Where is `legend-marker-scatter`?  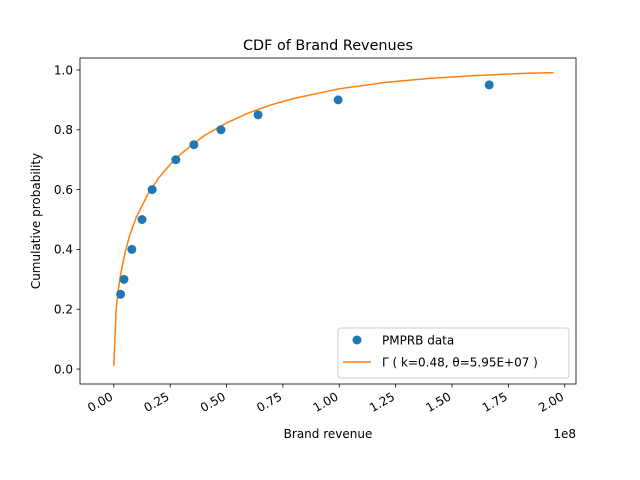 legend-marker-scatter is located at coordinates (357, 340).